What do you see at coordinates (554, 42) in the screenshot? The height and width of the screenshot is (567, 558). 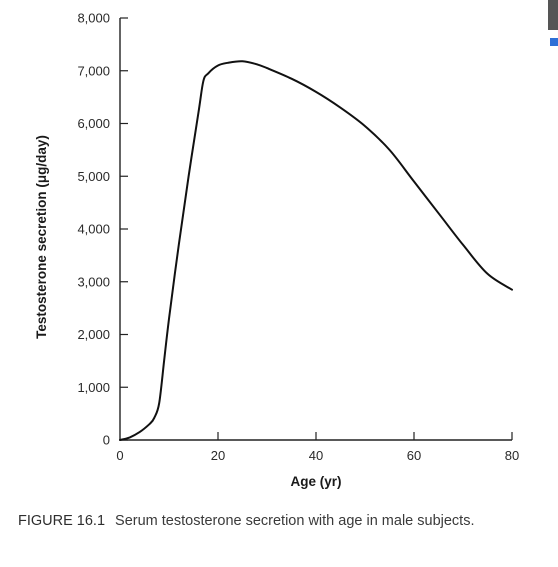 I see `page-corner-accent` at bounding box center [554, 42].